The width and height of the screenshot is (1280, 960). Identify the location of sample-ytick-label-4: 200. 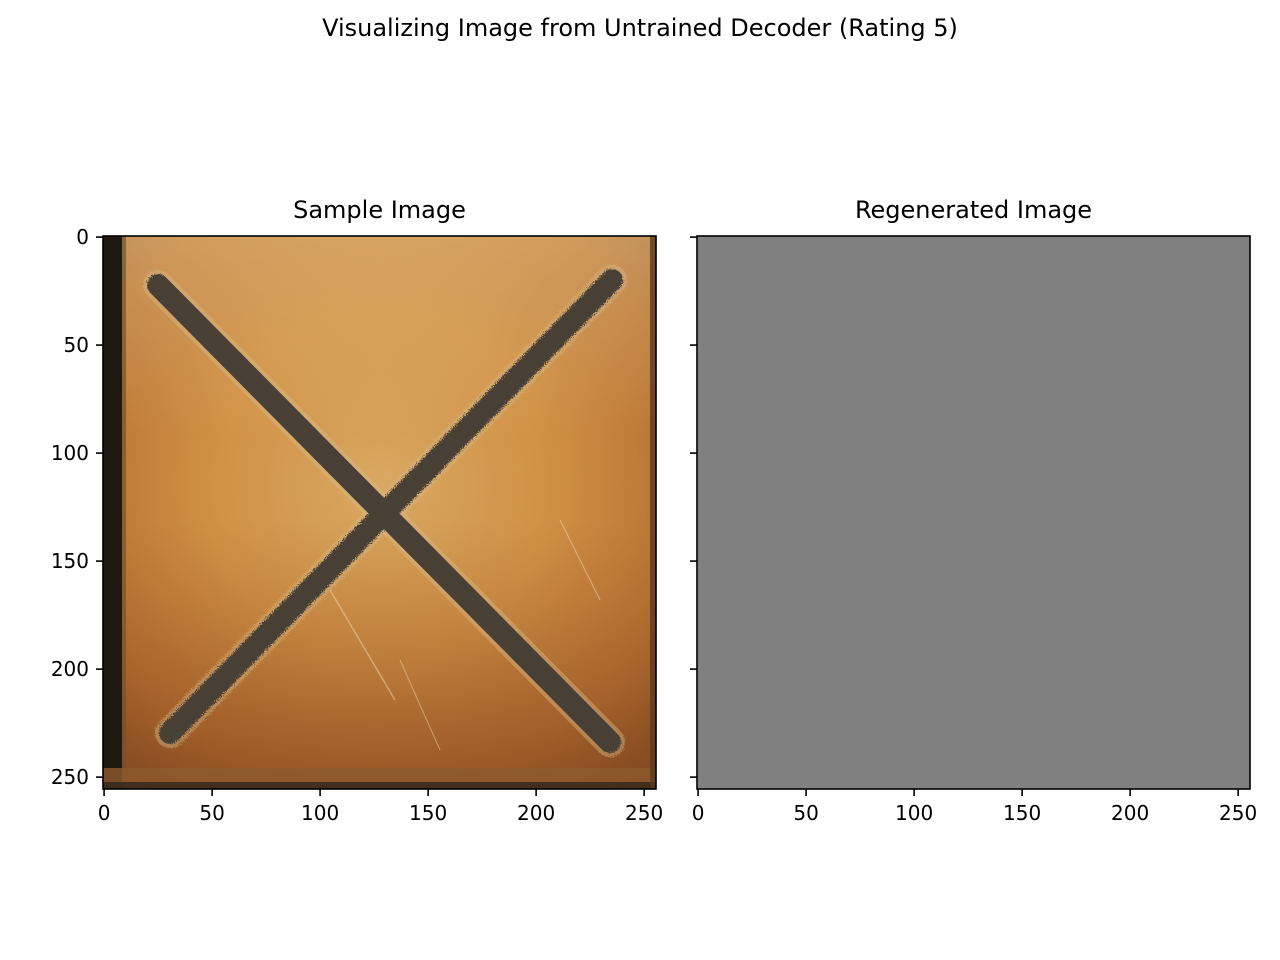
(70, 669).